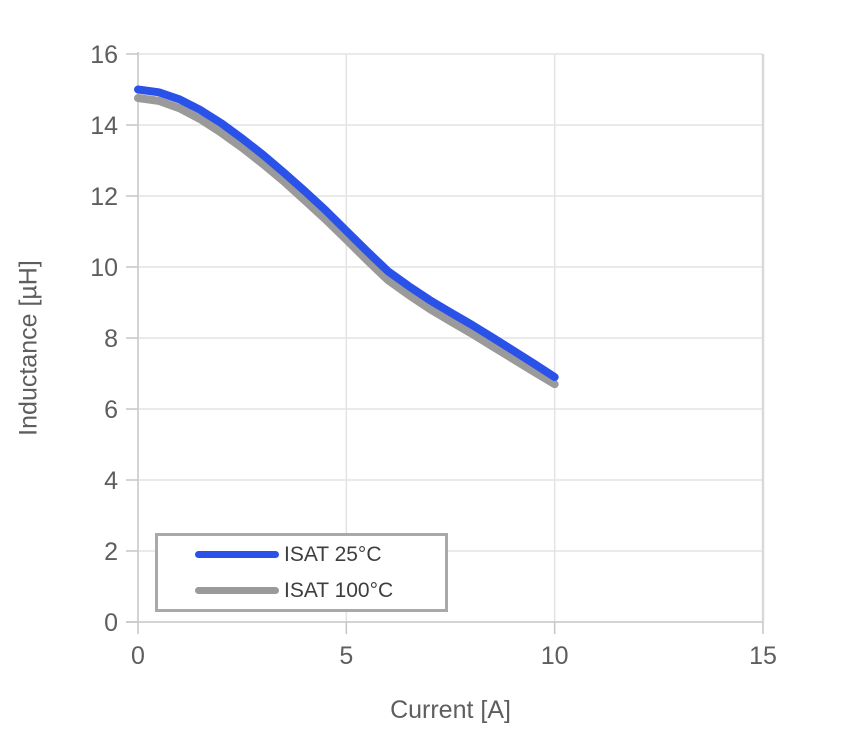 The width and height of the screenshot is (855, 735). I want to click on y-tick-label-14: 14, so click(104, 126).